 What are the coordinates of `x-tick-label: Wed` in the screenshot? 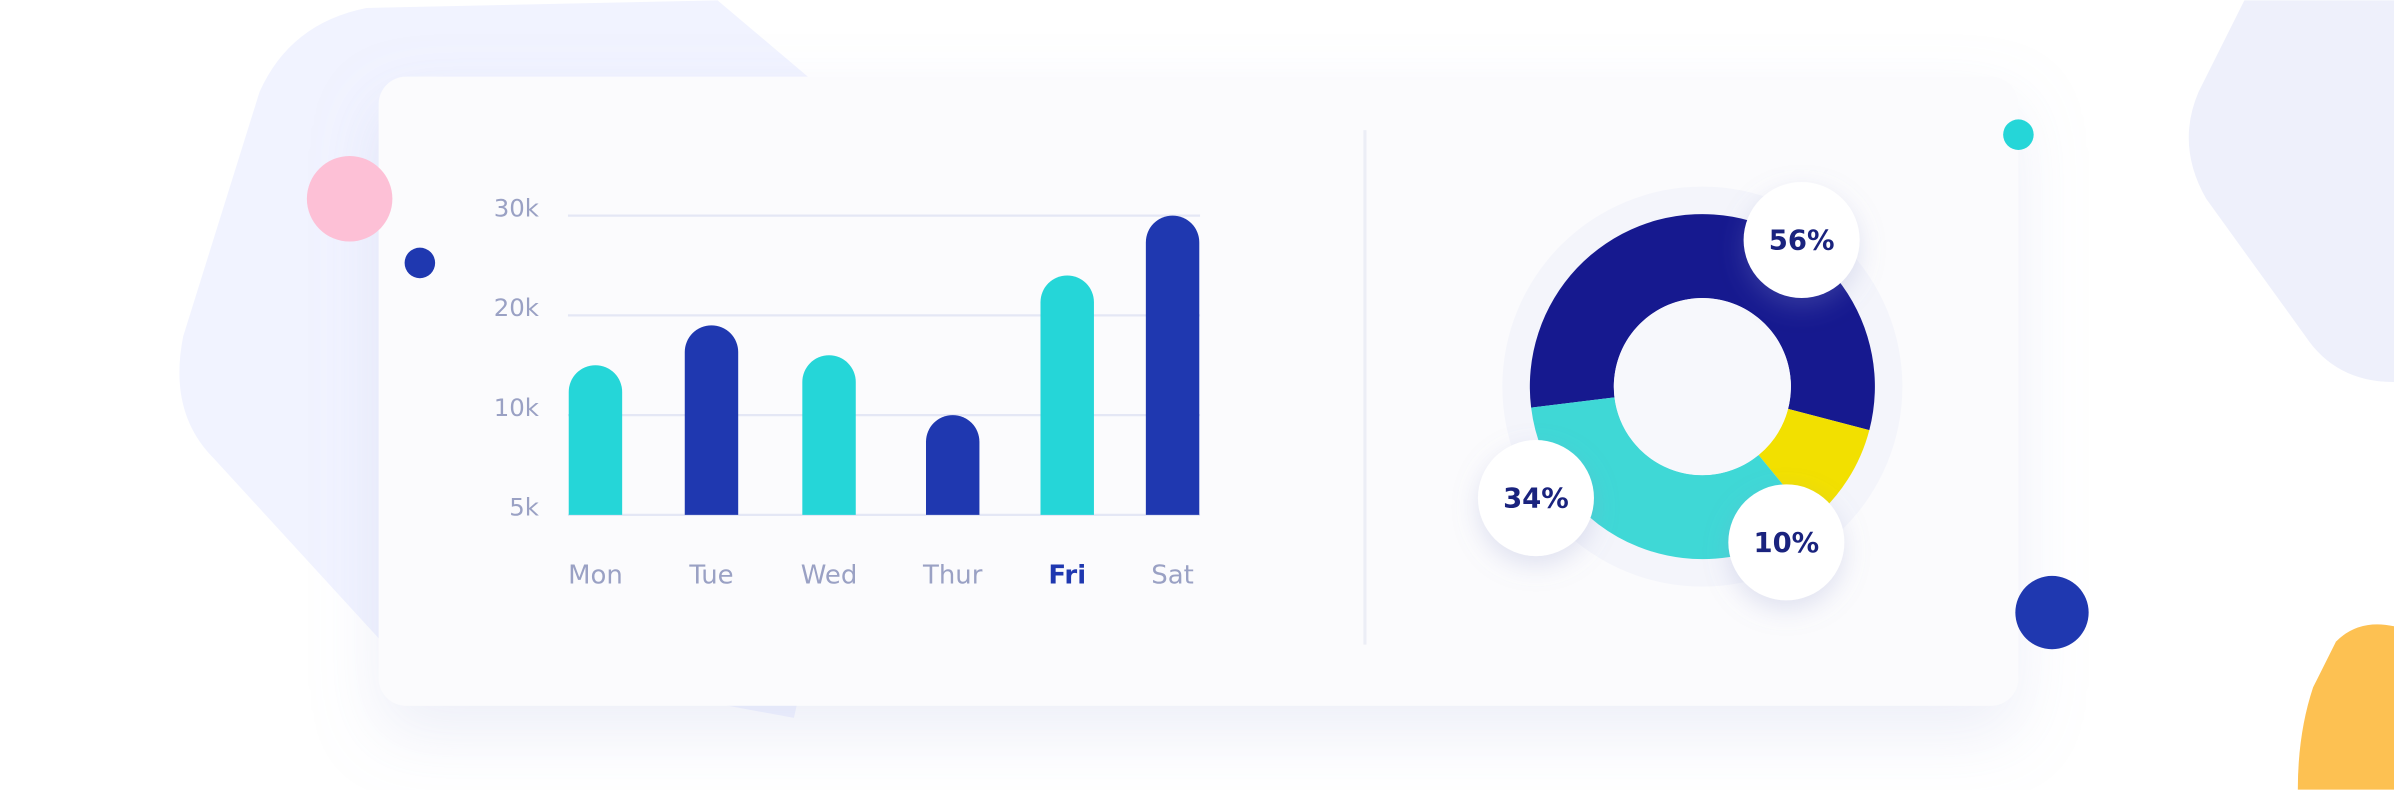 It's located at (829, 575).